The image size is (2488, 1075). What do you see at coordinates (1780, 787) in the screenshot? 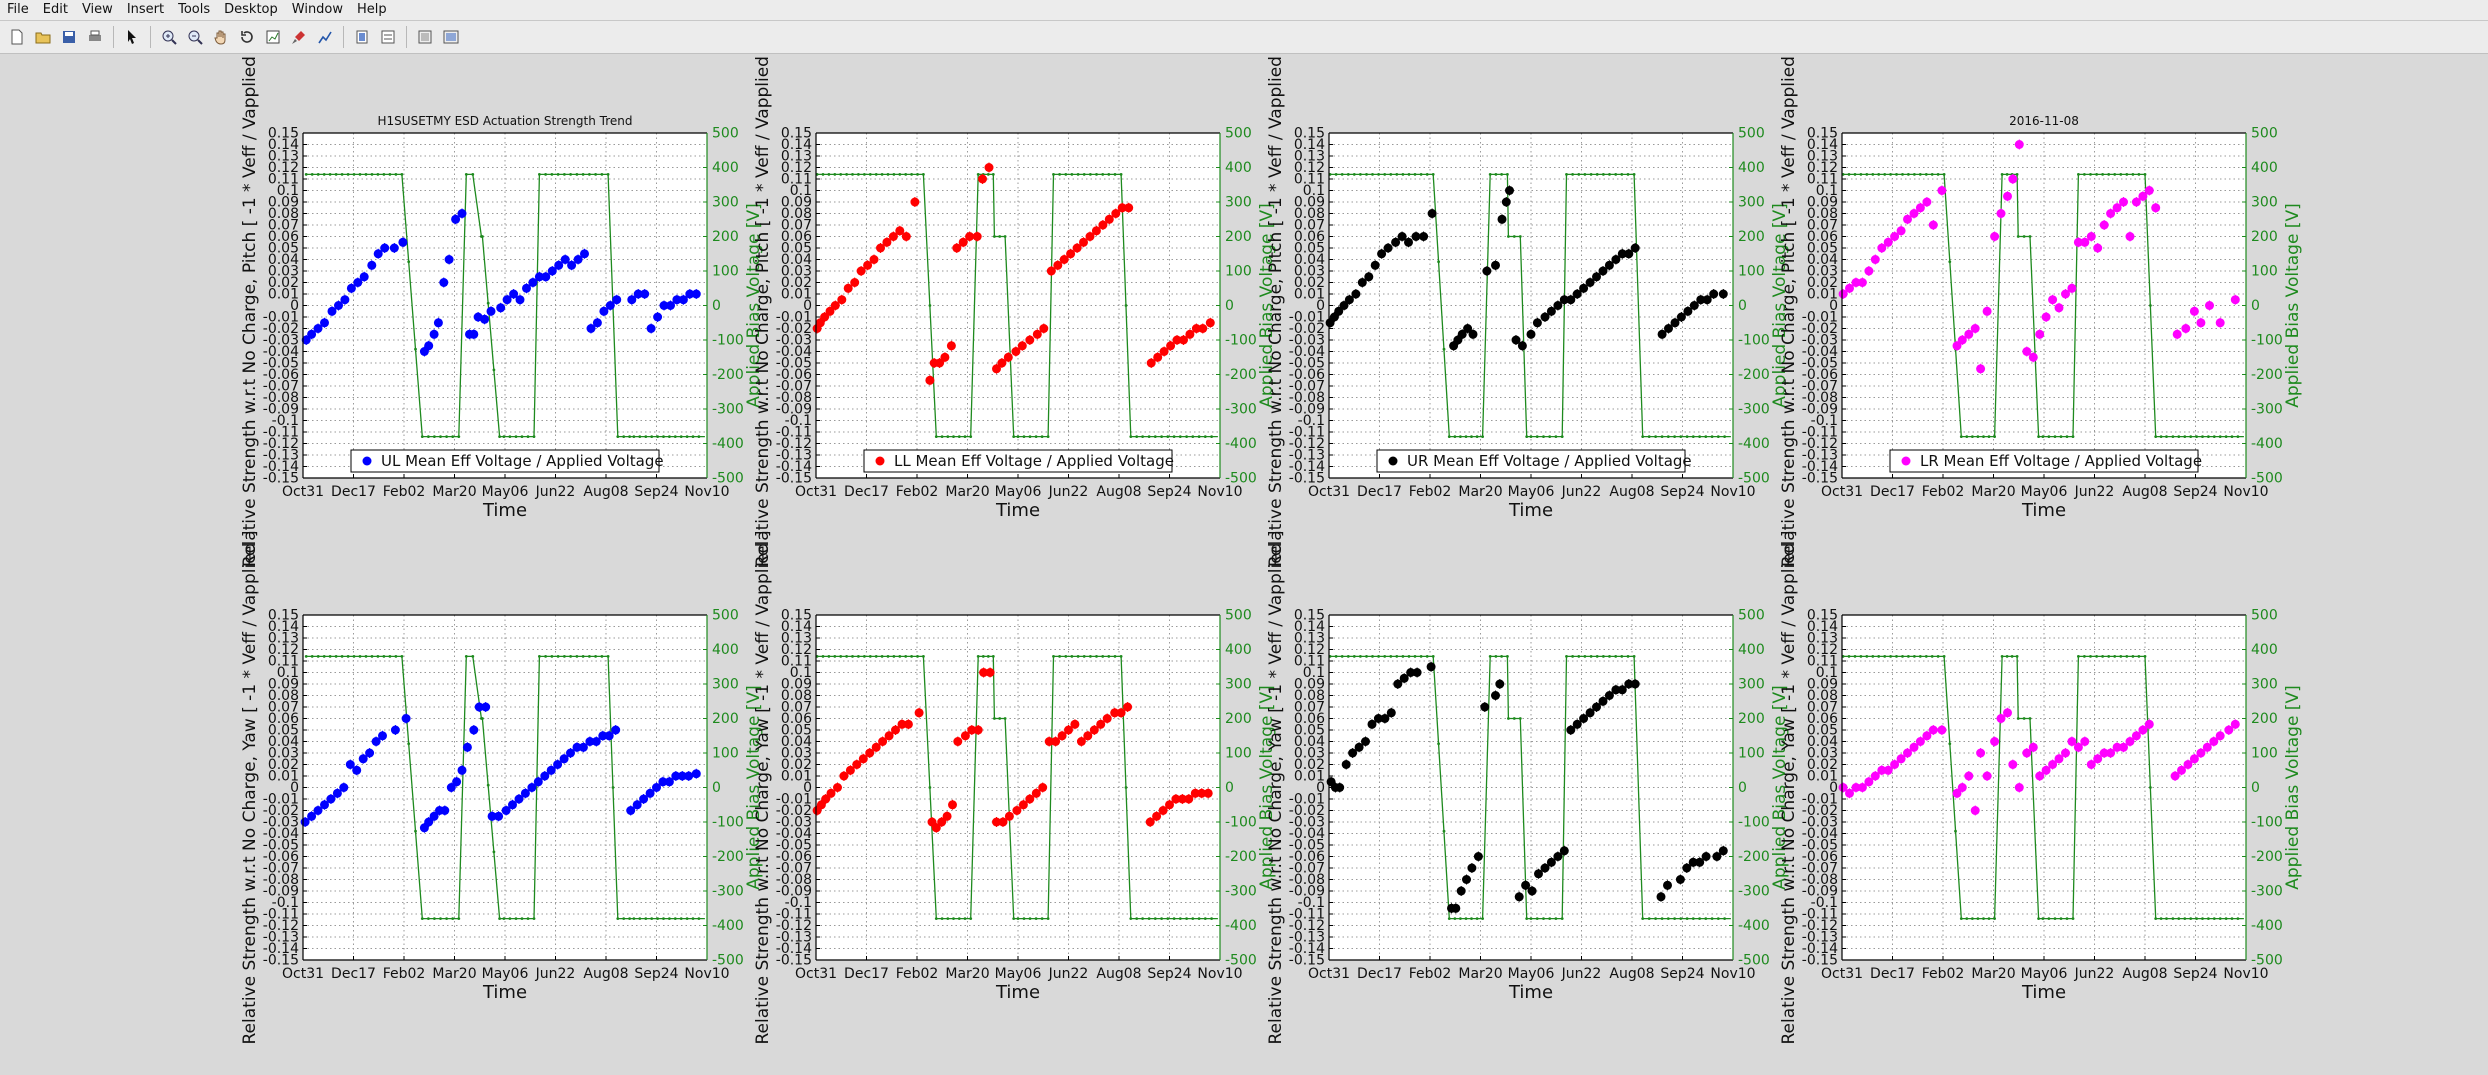
I see `y2-axis-title: Applied Bias Voltage [V]` at bounding box center [1780, 787].